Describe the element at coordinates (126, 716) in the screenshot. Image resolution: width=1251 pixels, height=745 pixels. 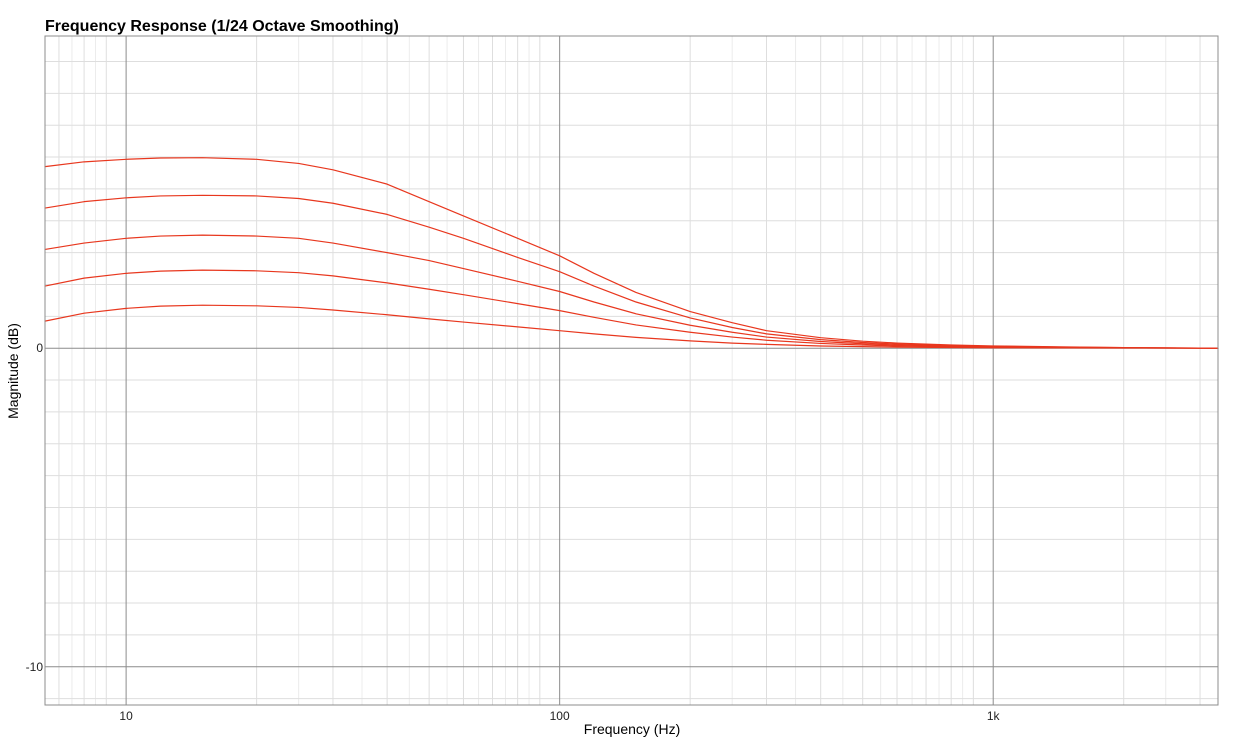
I see `x-tick-label: 10` at that location.